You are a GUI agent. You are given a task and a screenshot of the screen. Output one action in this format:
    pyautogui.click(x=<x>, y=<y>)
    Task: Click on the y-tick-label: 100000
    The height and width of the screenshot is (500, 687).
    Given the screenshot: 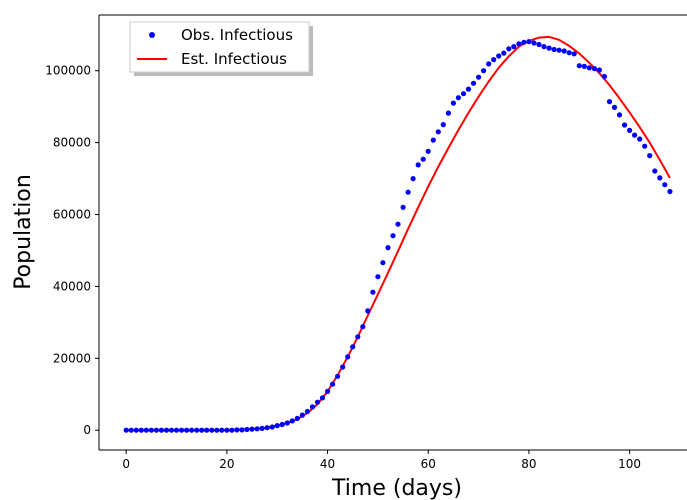 What is the action you would take?
    pyautogui.click(x=68, y=71)
    